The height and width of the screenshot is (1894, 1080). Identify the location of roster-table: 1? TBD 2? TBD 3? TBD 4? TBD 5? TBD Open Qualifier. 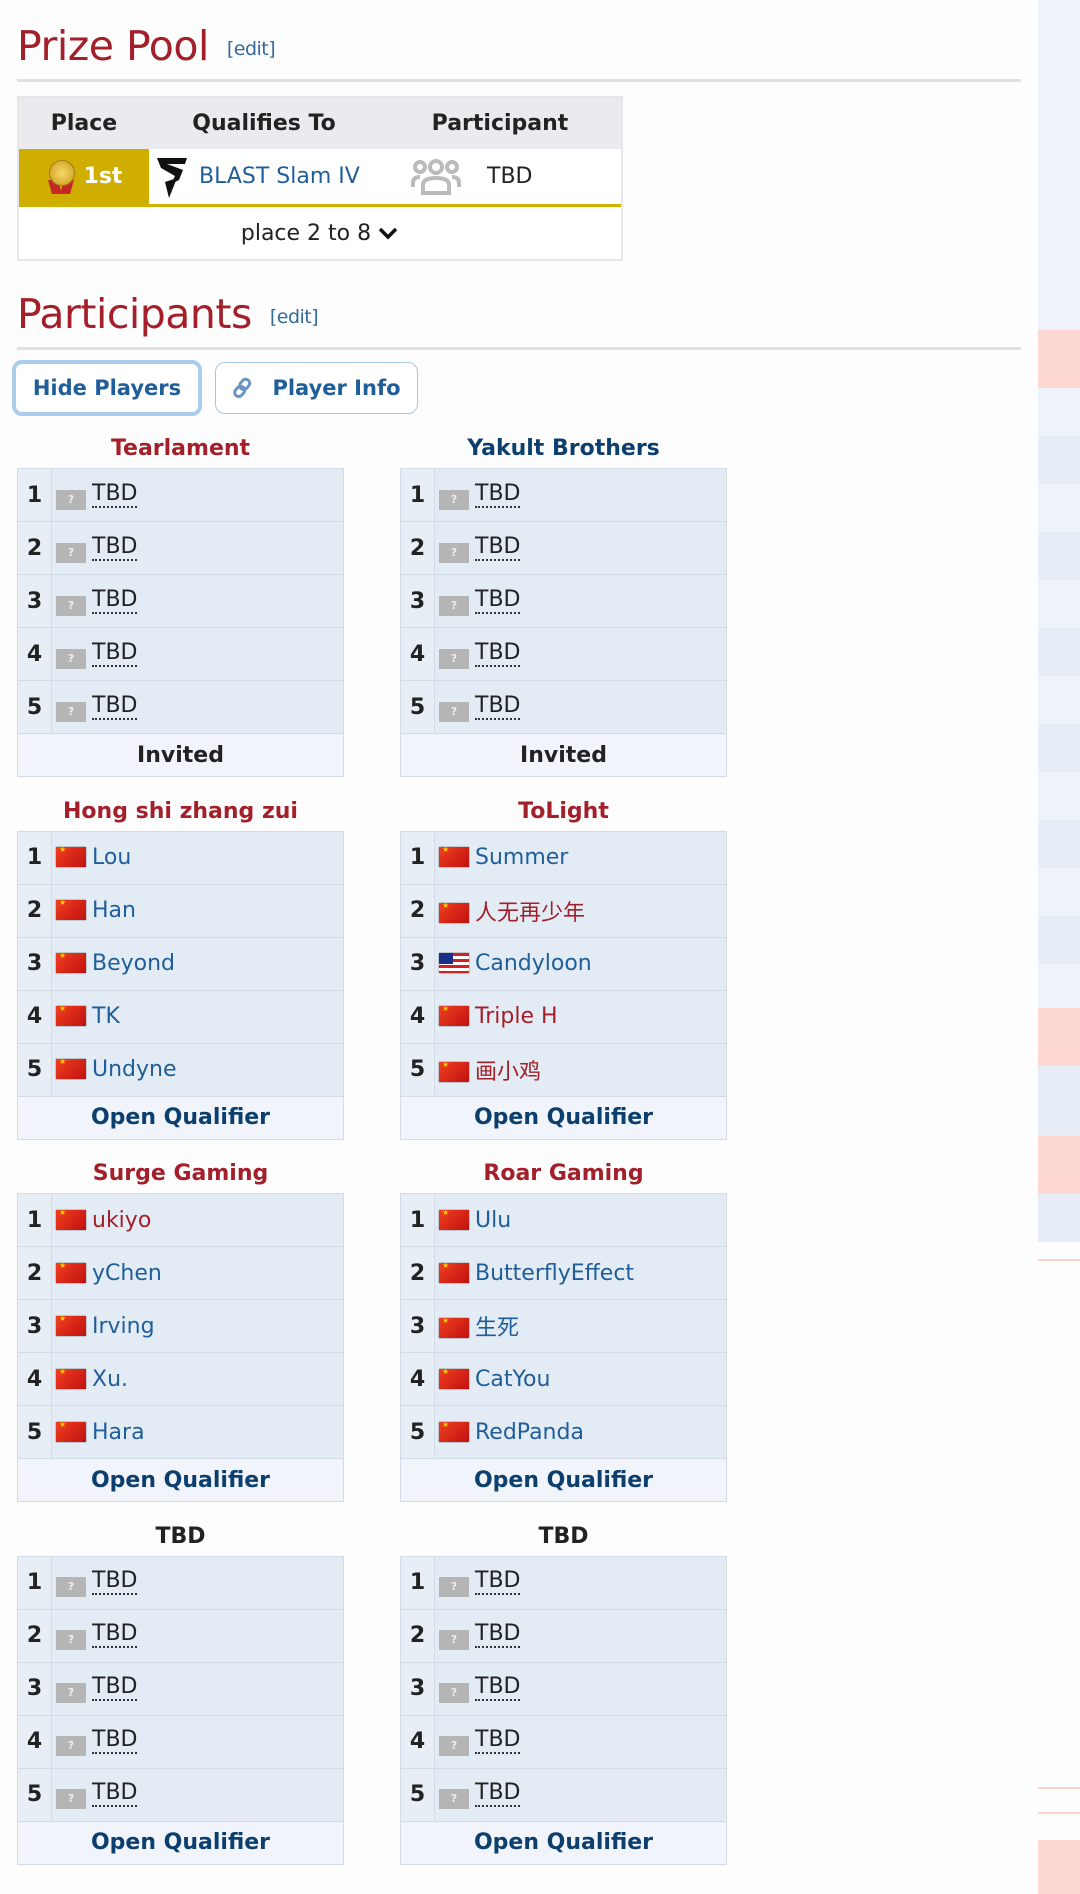
(180, 1710).